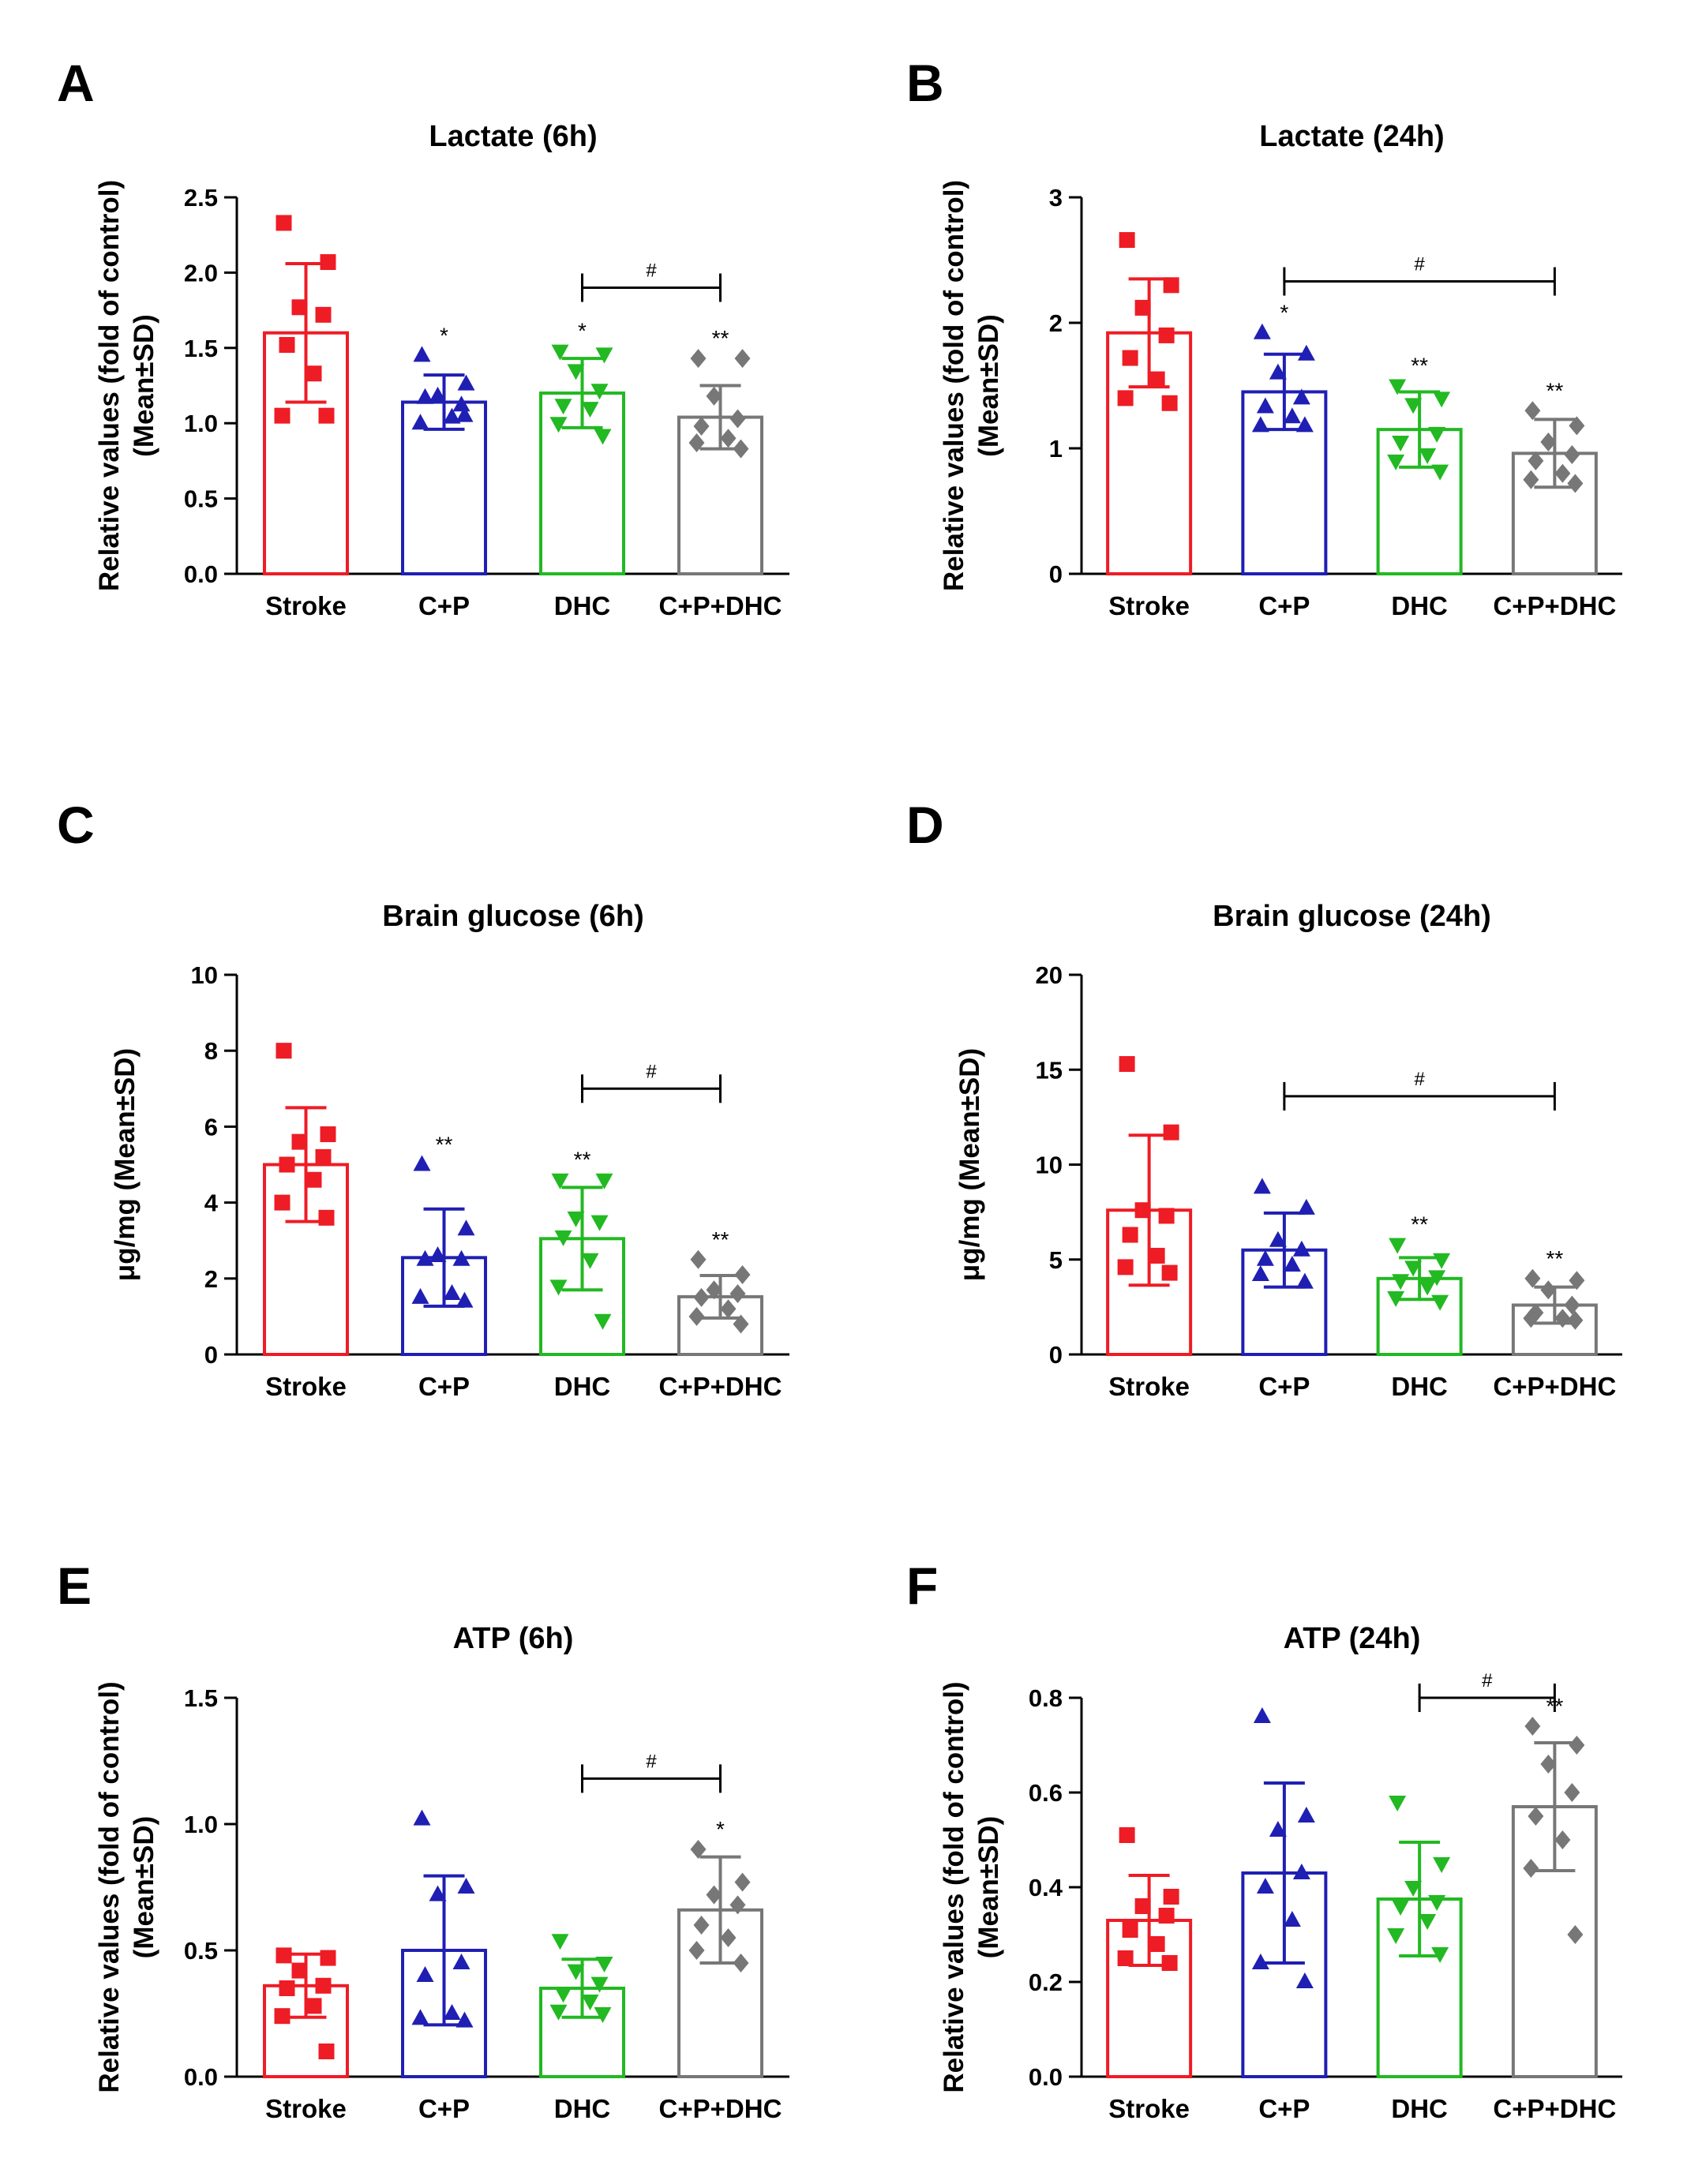 The width and height of the screenshot is (1702, 2184). I want to click on y-tick-label: 1.0, so click(201, 423).